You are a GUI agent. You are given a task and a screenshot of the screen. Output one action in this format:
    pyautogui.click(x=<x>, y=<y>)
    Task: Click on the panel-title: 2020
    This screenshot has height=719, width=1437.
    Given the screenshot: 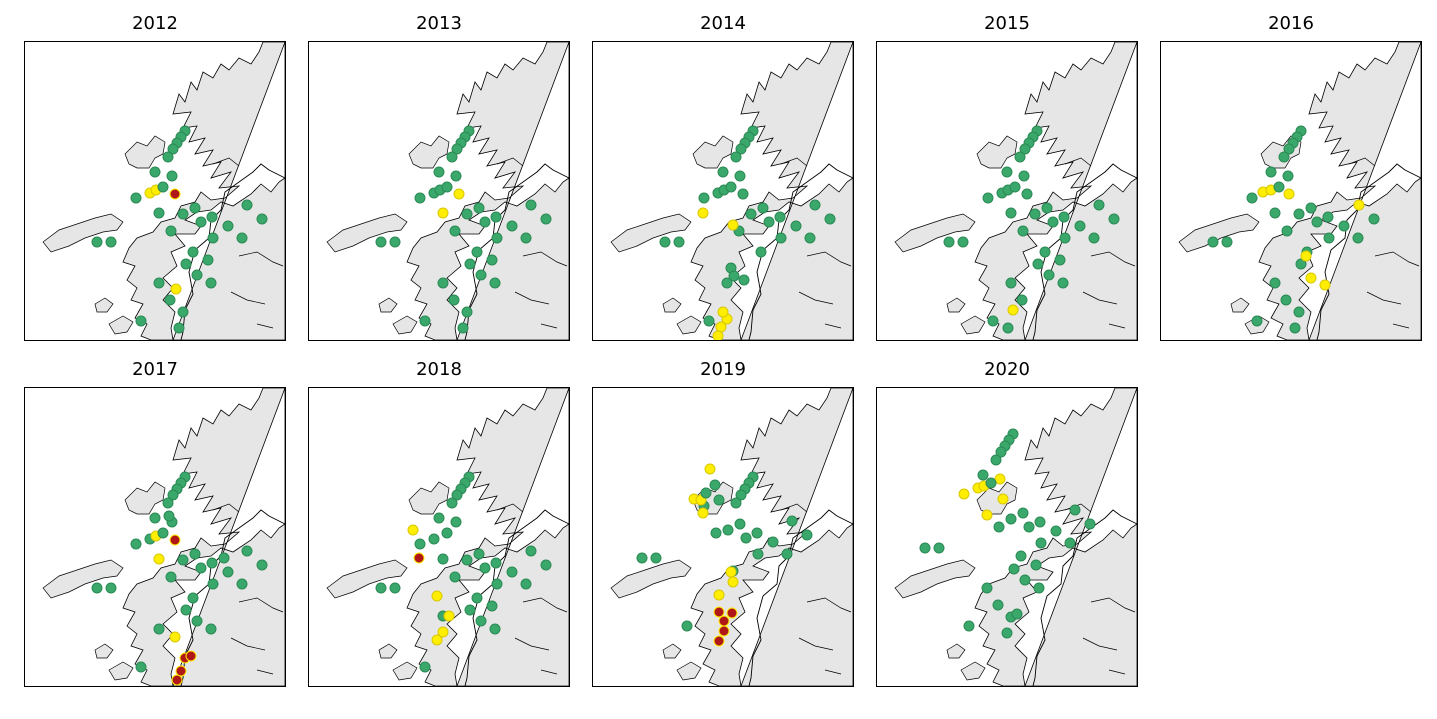 What is the action you would take?
    pyautogui.click(x=1007, y=369)
    